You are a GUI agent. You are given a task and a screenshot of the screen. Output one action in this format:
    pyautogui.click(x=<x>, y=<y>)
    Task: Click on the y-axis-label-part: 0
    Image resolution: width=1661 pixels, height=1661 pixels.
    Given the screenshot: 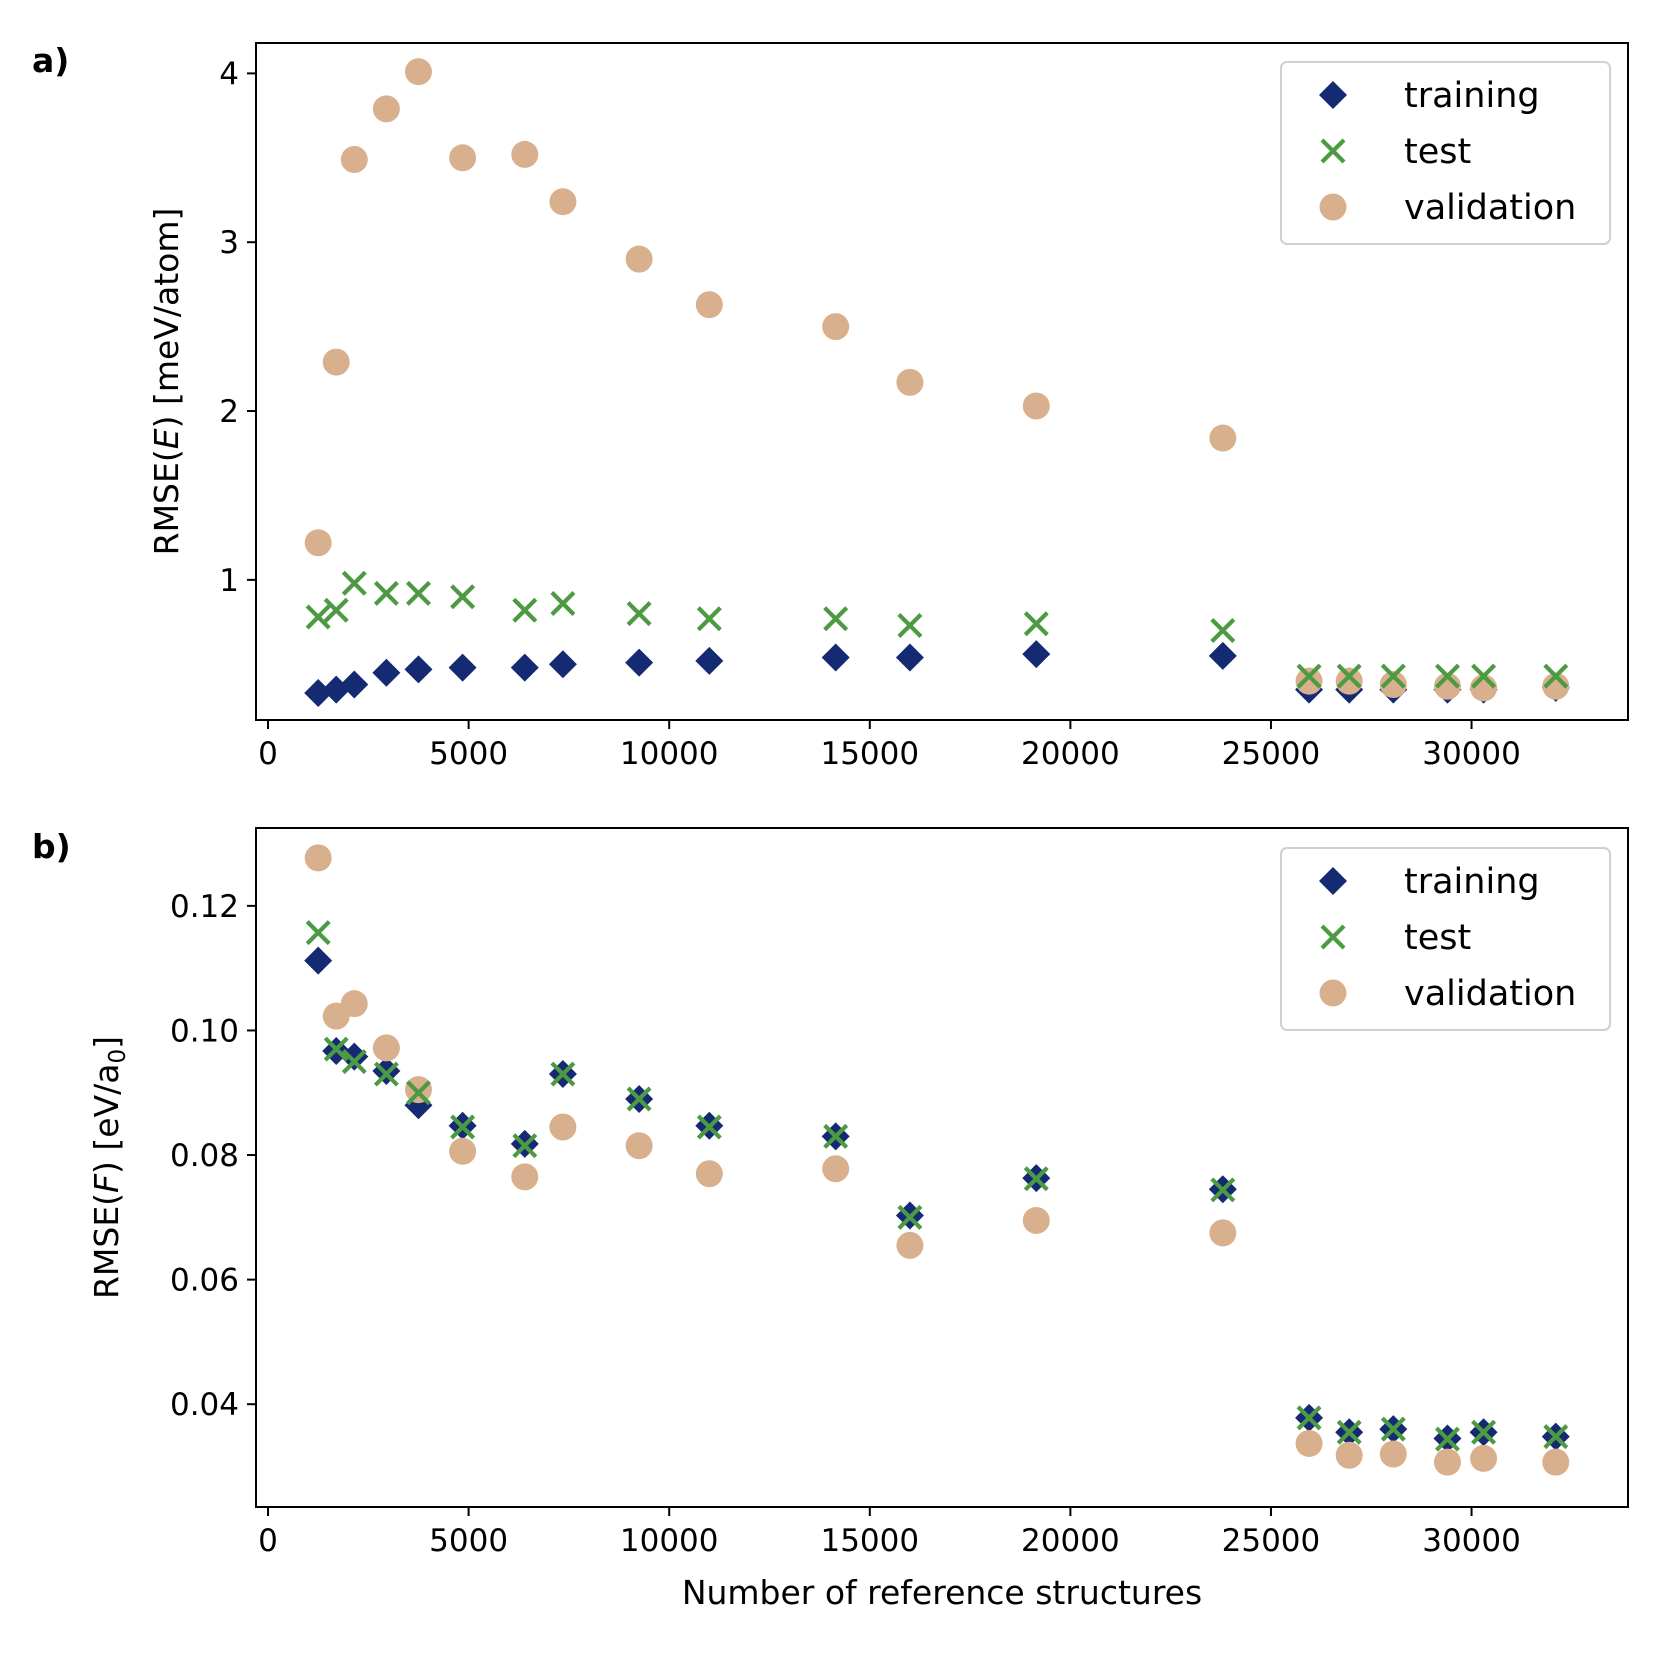 What is the action you would take?
    pyautogui.click(x=118, y=1056)
    